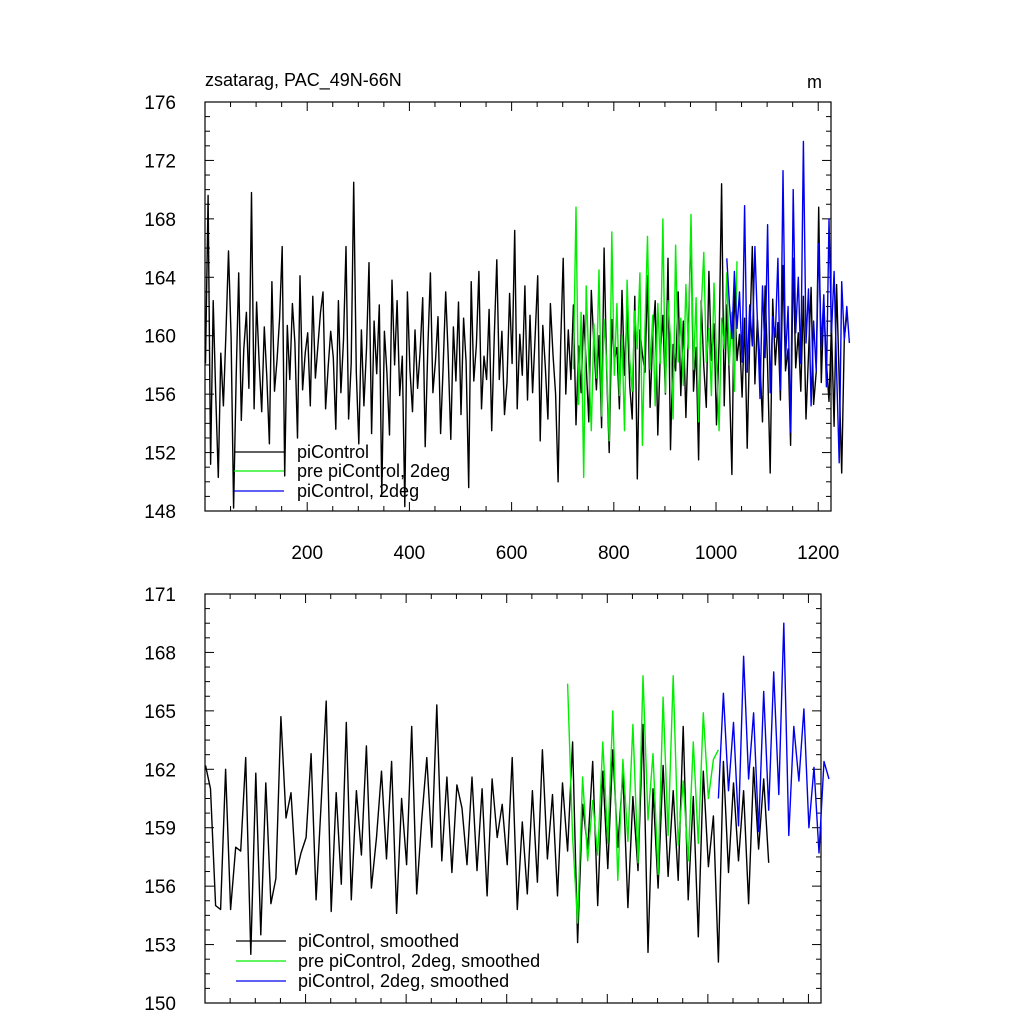 The image size is (1024, 1024). What do you see at coordinates (643, 799) in the screenshot?
I see `bottom-series-pre-picontrol-2deg-smoothed` at bounding box center [643, 799].